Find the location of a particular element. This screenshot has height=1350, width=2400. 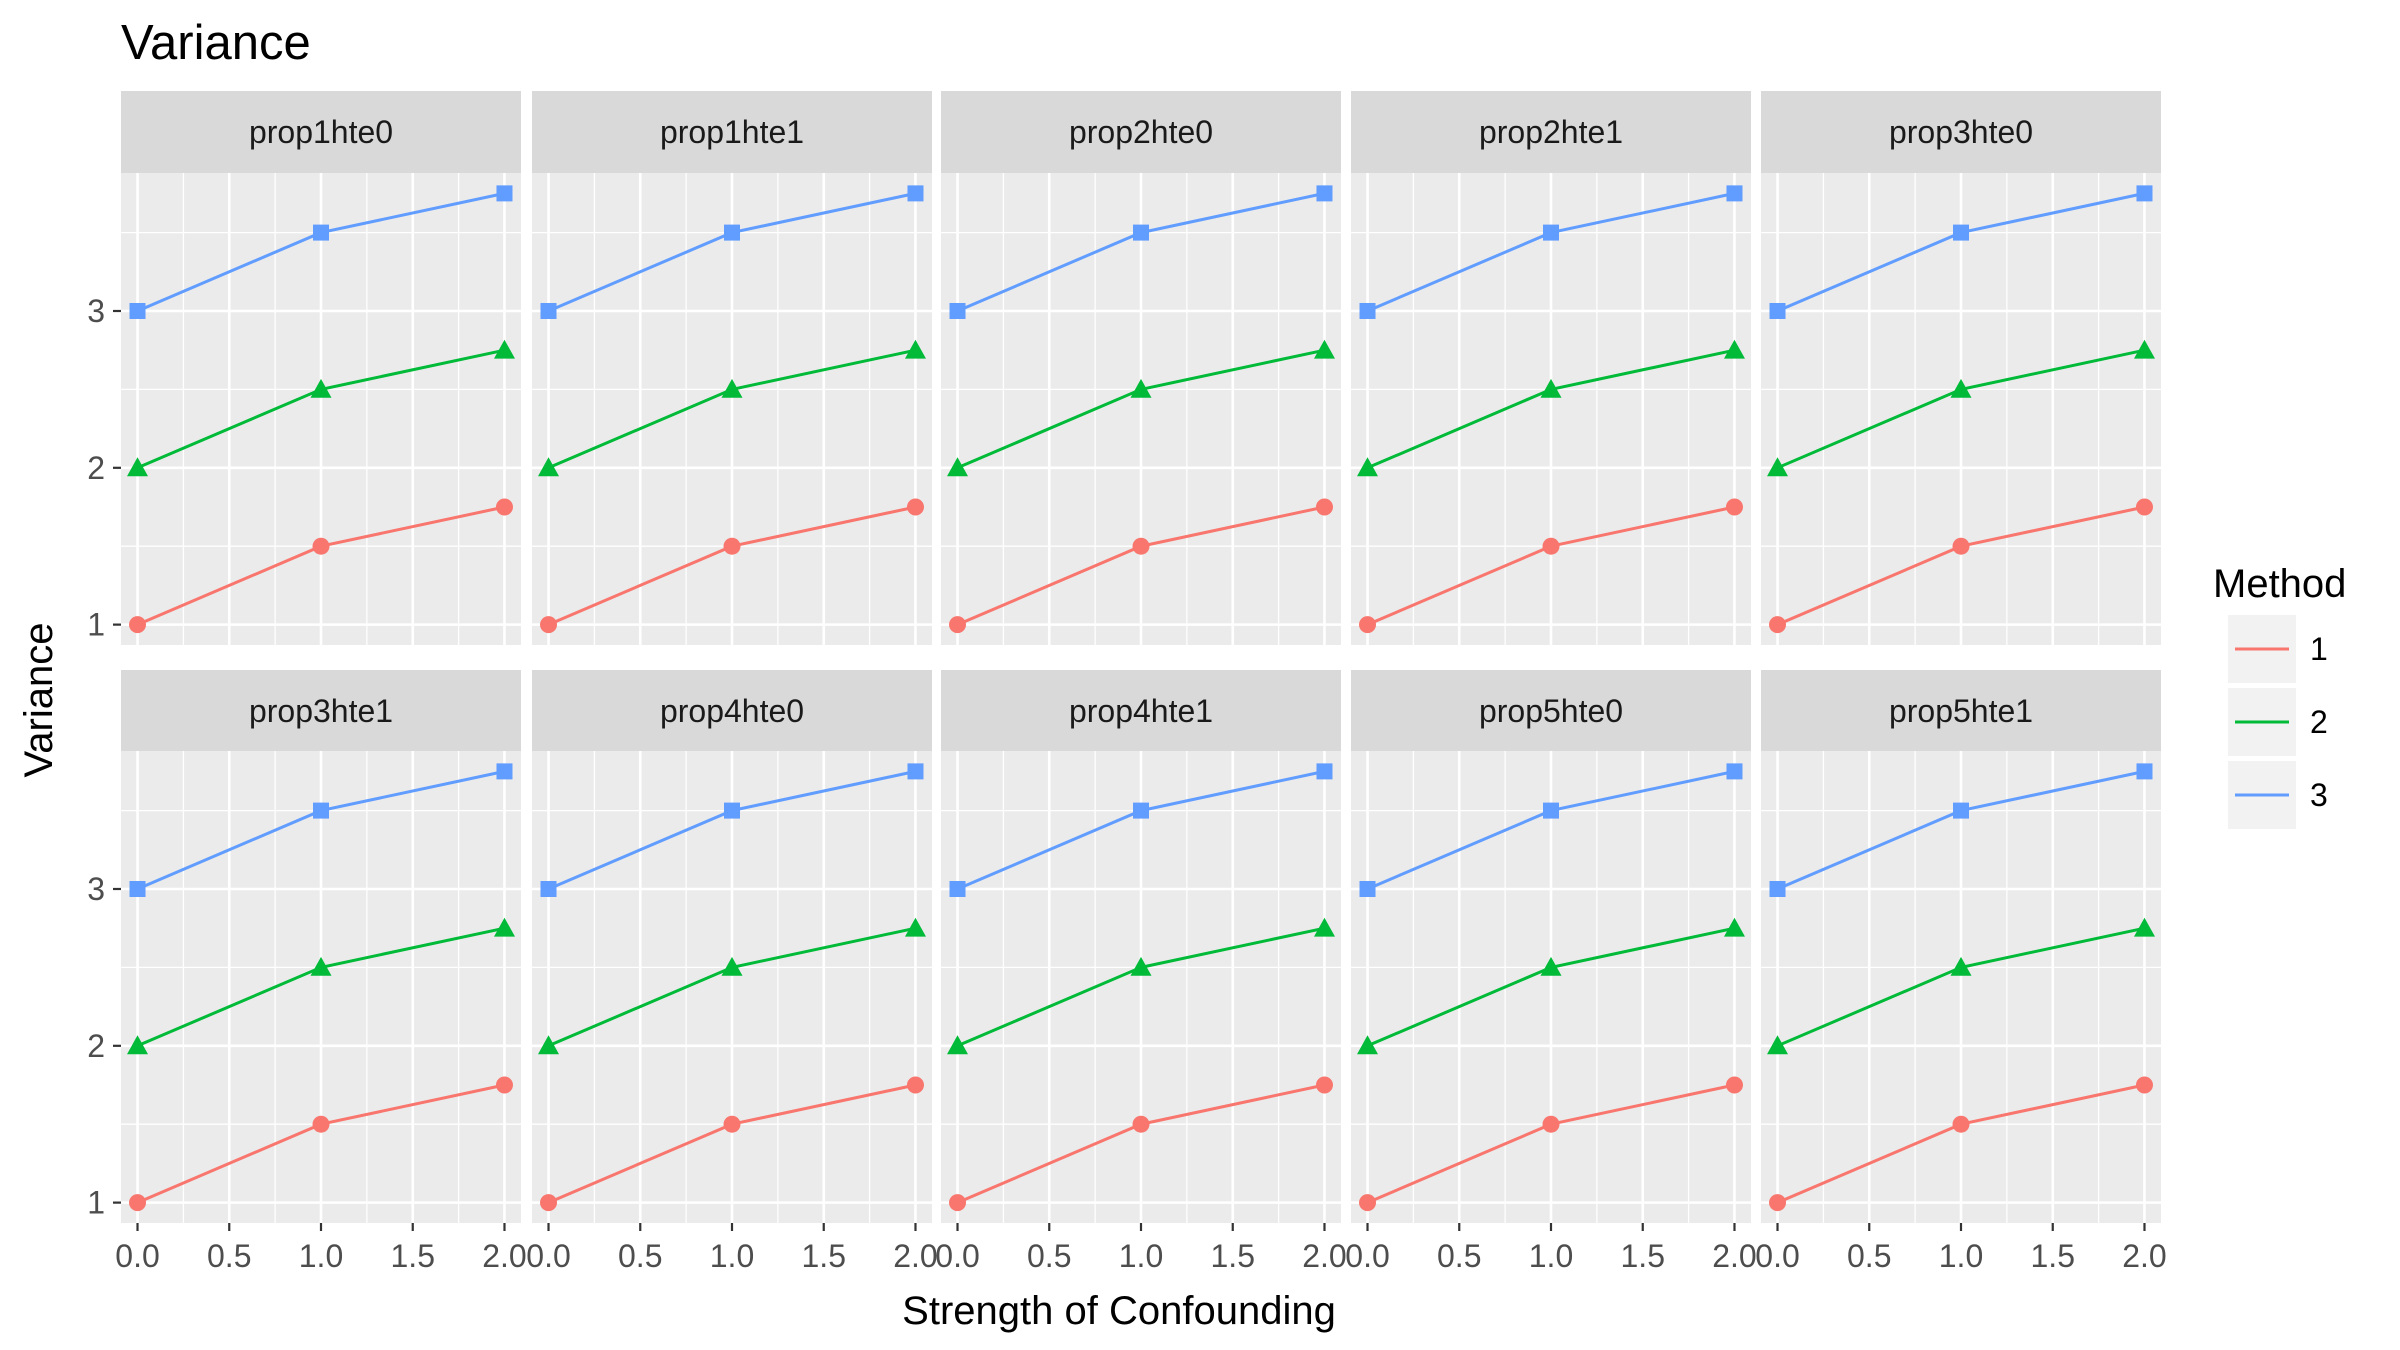

legend: Method 1 2 3 is located at coordinates (2279, 695).